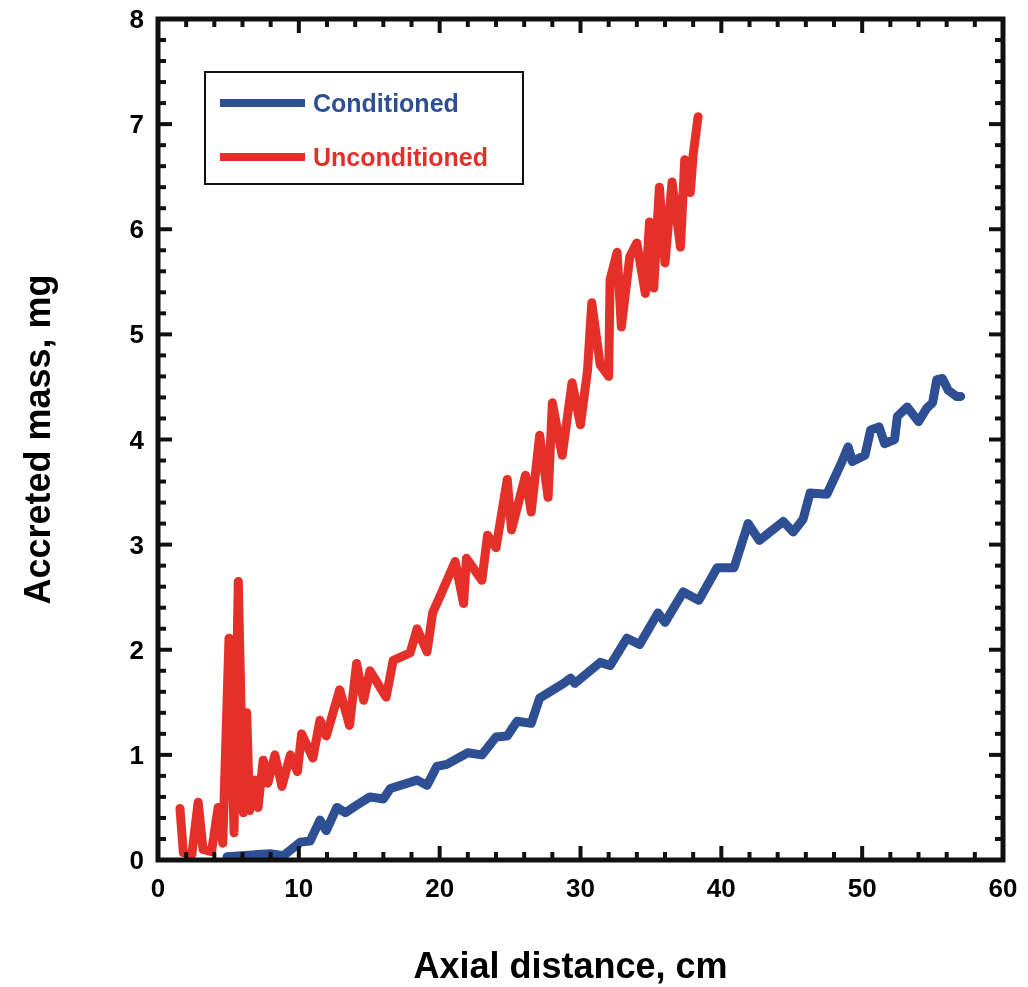  Describe the element at coordinates (136, 229) in the screenshot. I see `y-tick-label: 6` at that location.